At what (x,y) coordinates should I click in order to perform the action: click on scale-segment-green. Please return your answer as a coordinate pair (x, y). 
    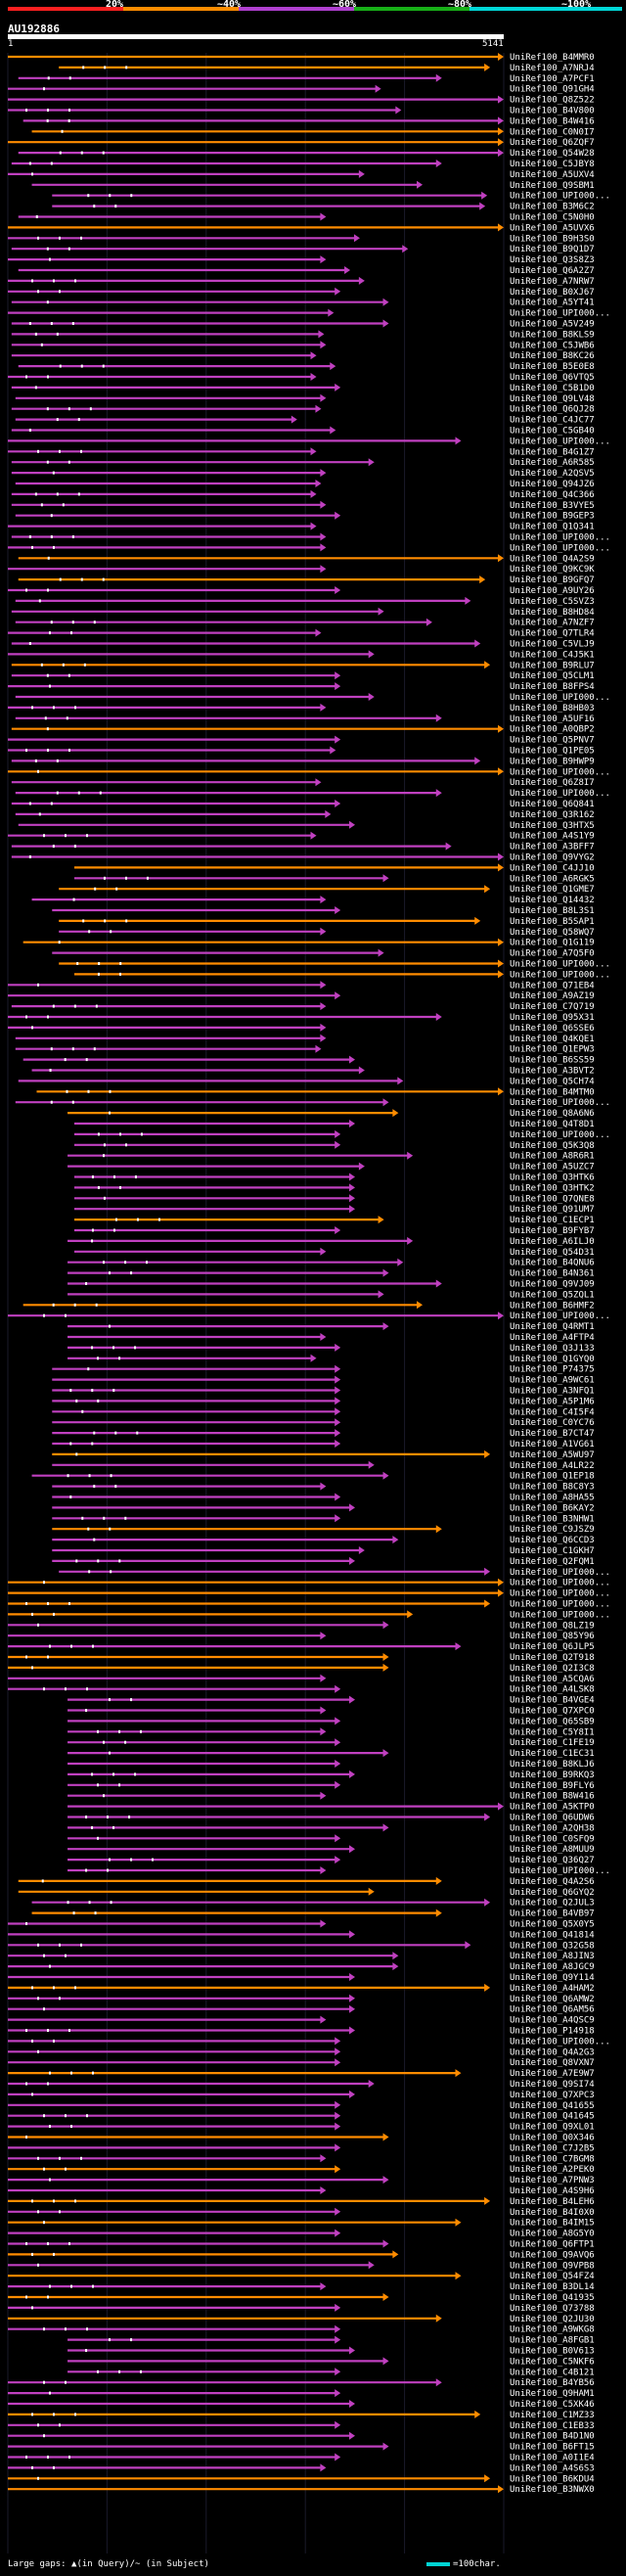
    Looking at the image, I should click on (412, 9).